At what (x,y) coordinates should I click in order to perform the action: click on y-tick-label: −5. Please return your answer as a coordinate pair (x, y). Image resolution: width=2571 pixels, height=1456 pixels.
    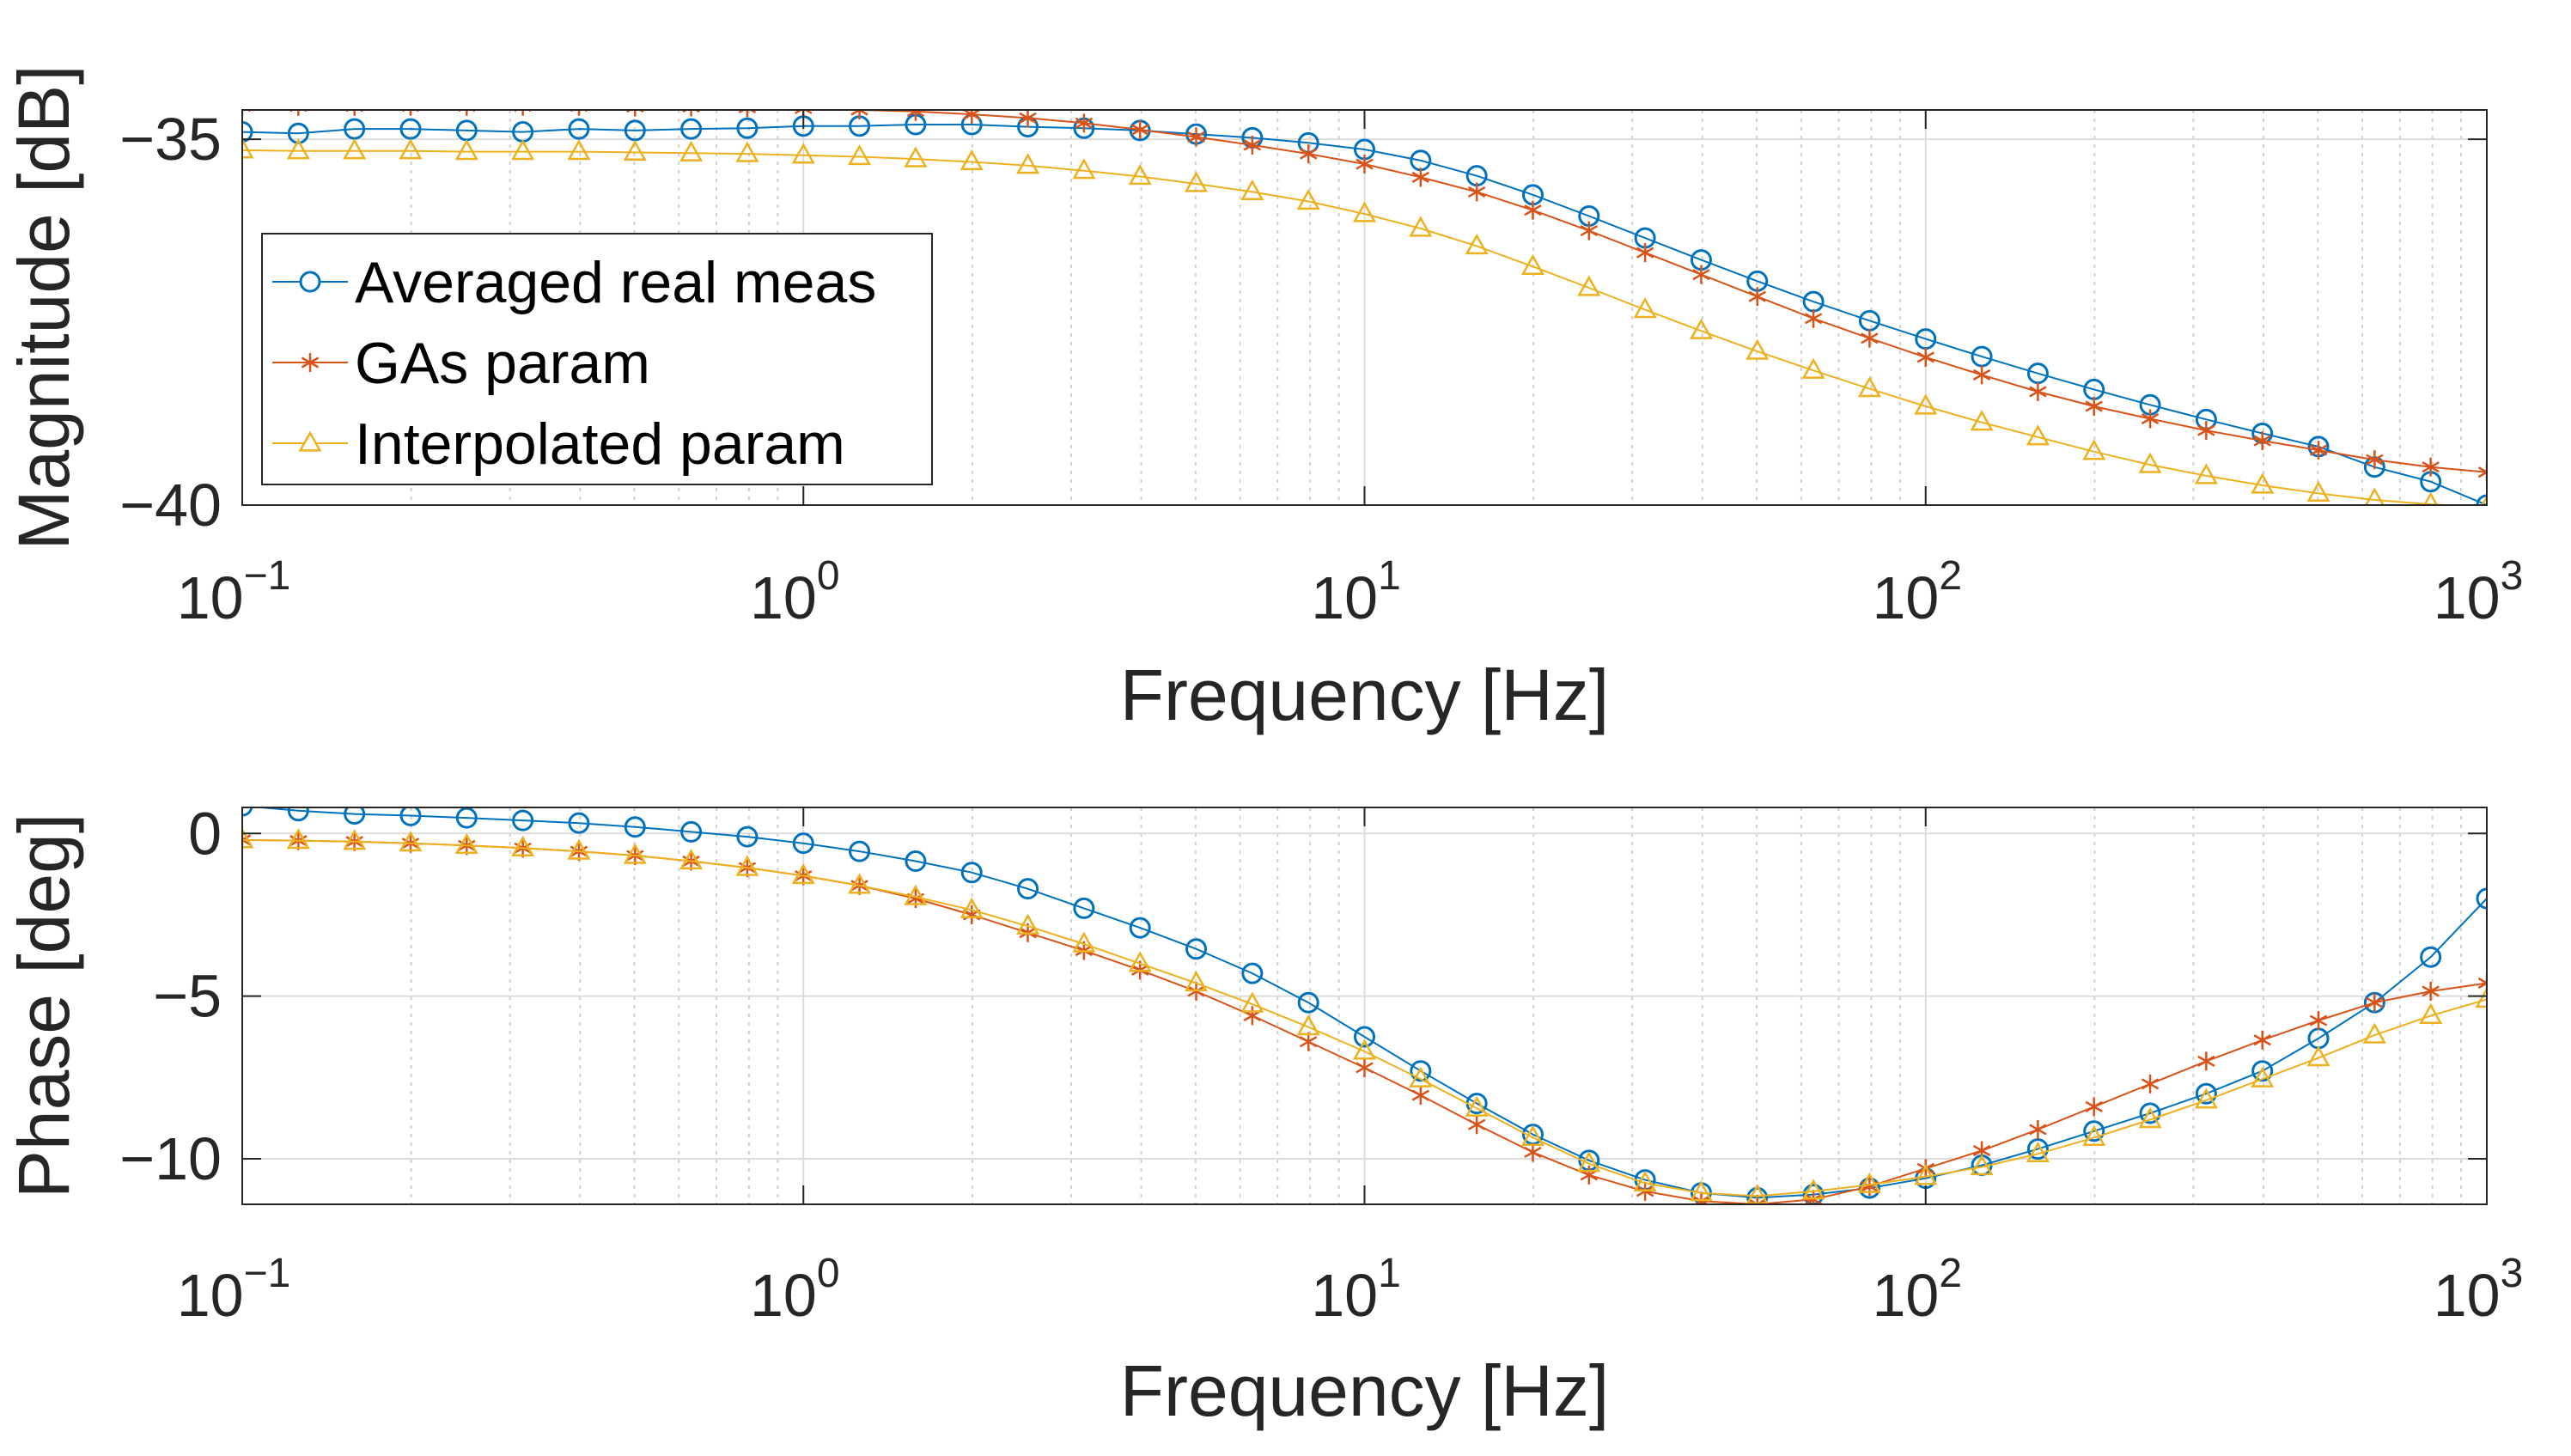
    Looking at the image, I should click on (188, 996).